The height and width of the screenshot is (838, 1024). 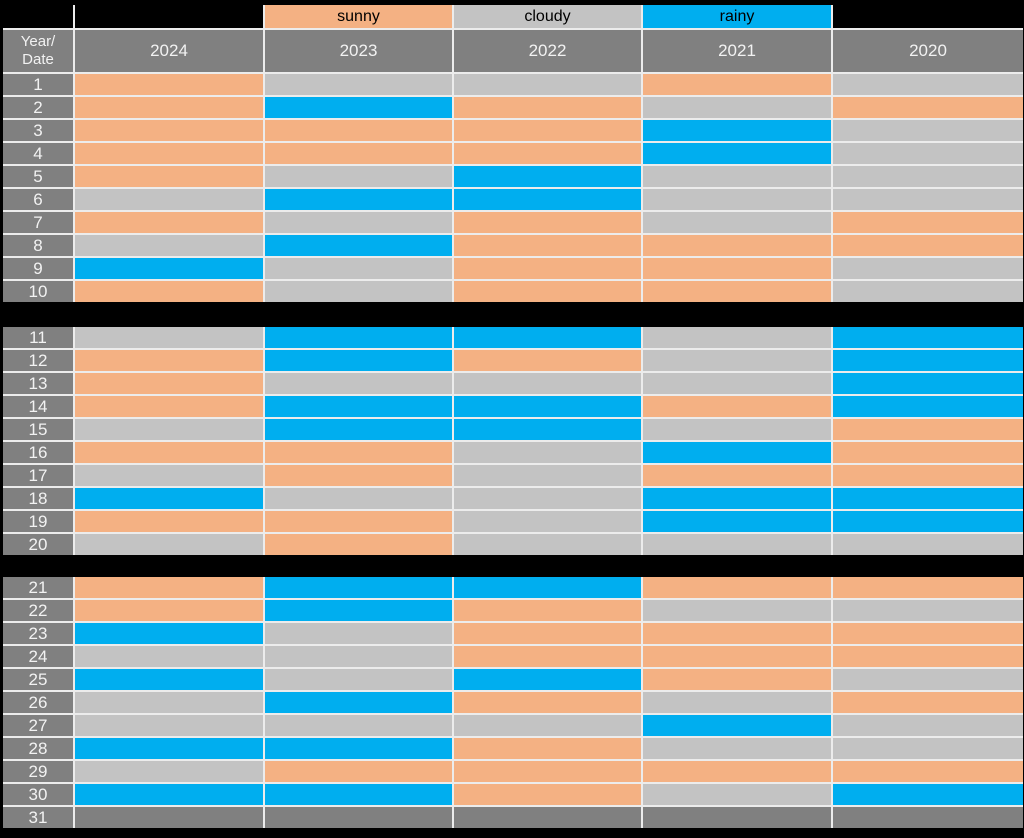 What do you see at coordinates (38, 222) in the screenshot?
I see `date-label-7: 7` at bounding box center [38, 222].